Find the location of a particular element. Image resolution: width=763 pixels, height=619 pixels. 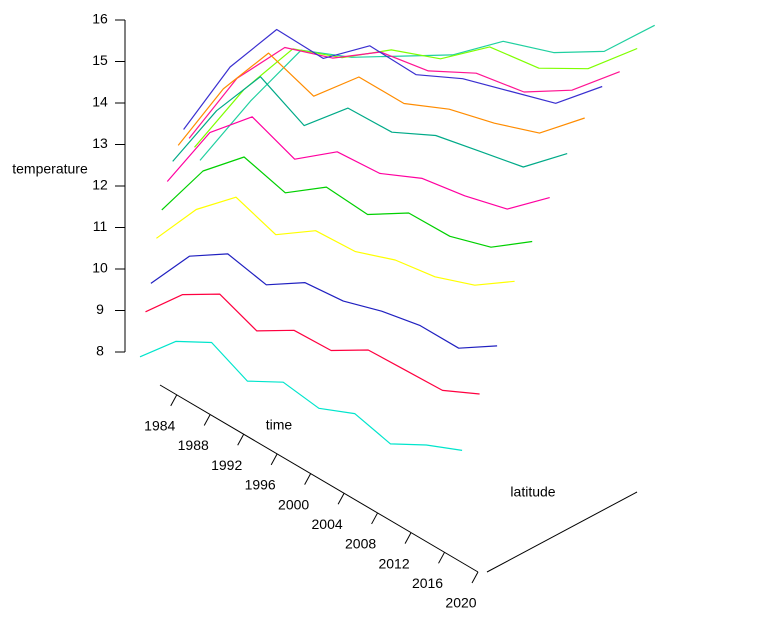

z-tick-label: 16 is located at coordinates (100, 19).